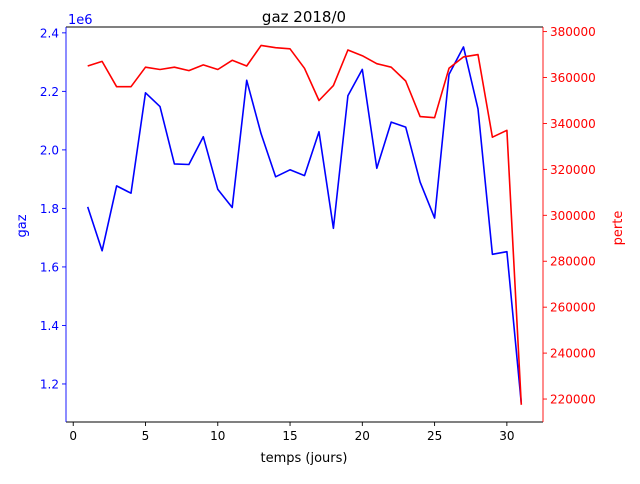  I want to click on left-tick-label: 2.4, so click(49, 33).